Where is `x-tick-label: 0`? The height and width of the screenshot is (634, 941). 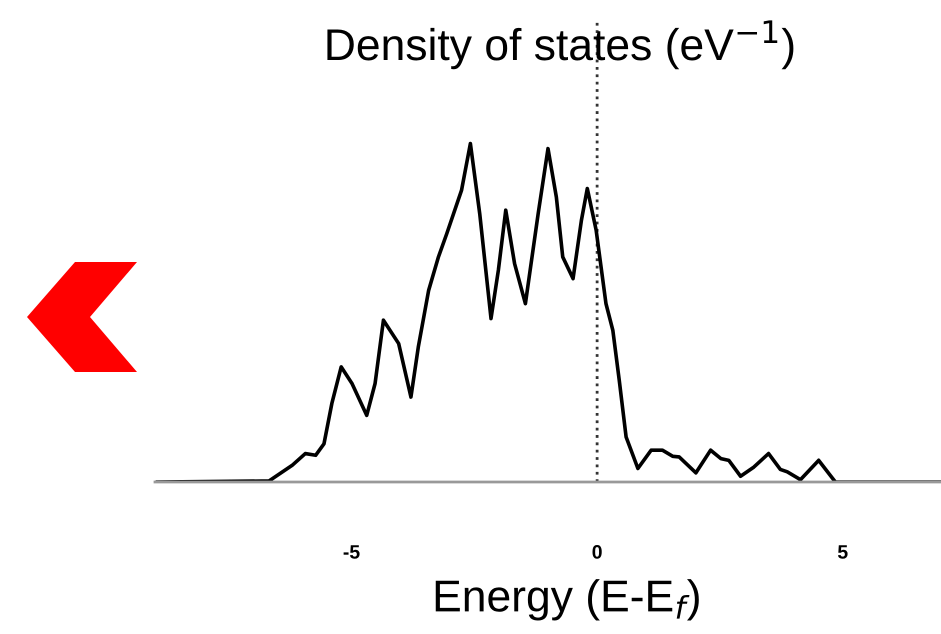 x-tick-label: 0 is located at coordinates (597, 552).